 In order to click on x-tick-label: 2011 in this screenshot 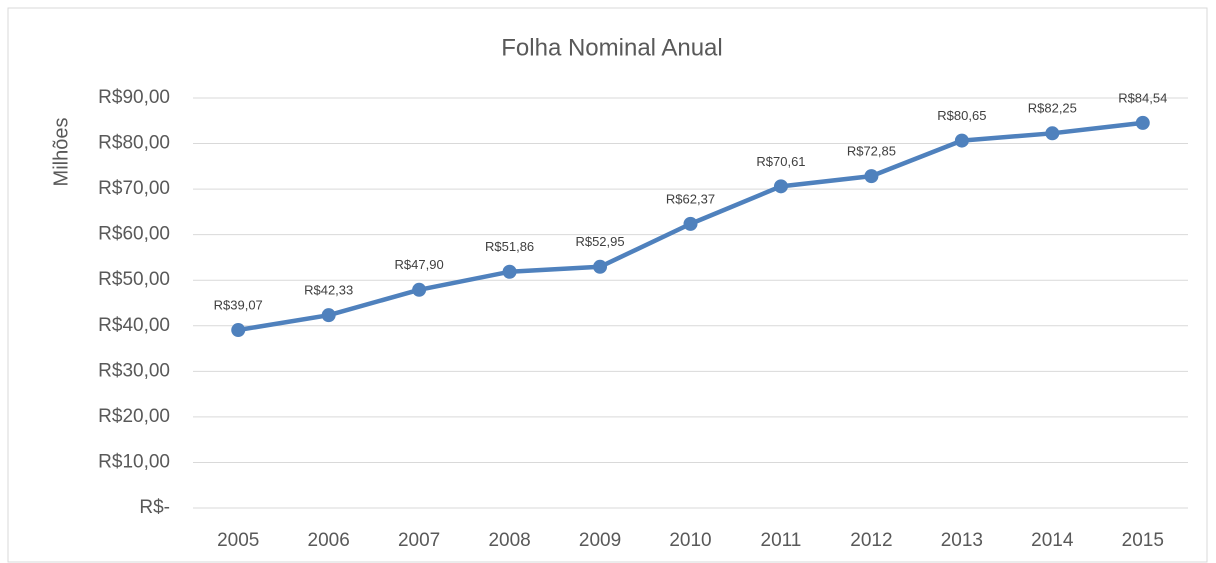, I will do `click(781, 540)`.